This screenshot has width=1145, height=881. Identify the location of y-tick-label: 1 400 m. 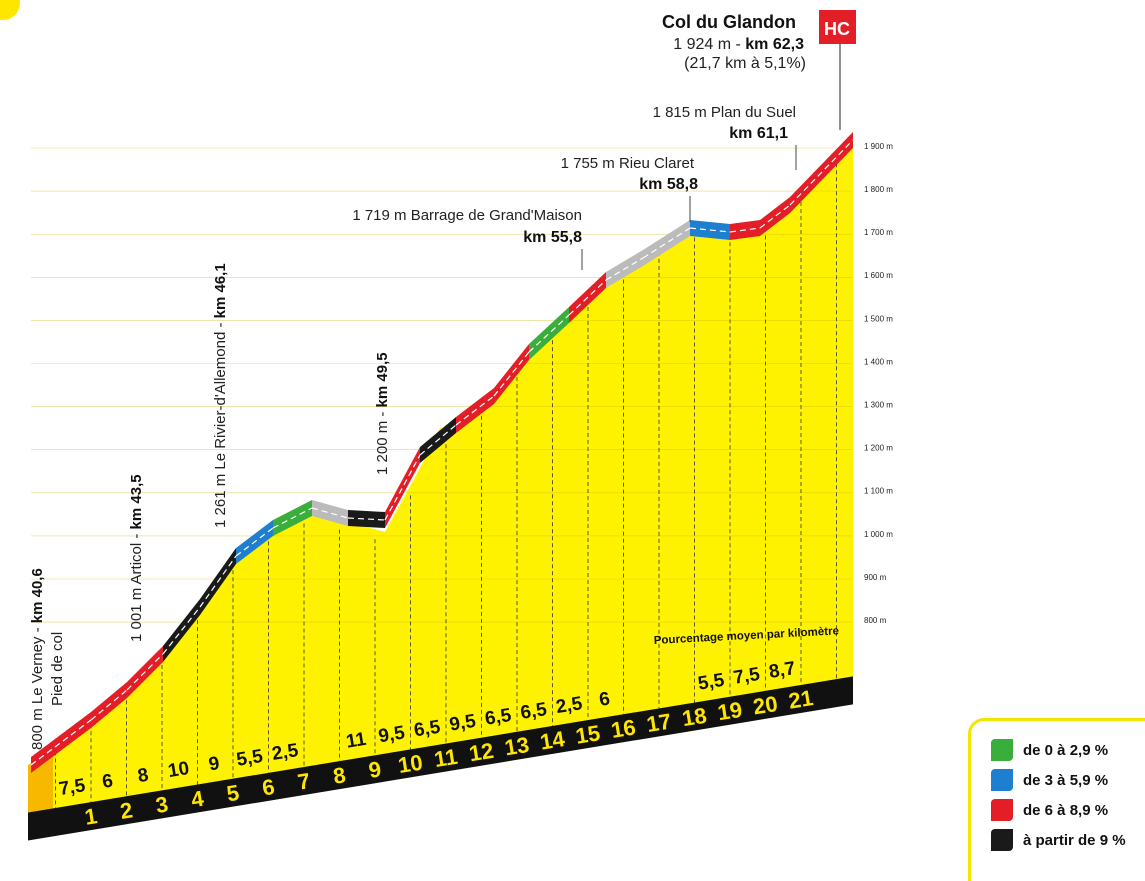
(878, 361).